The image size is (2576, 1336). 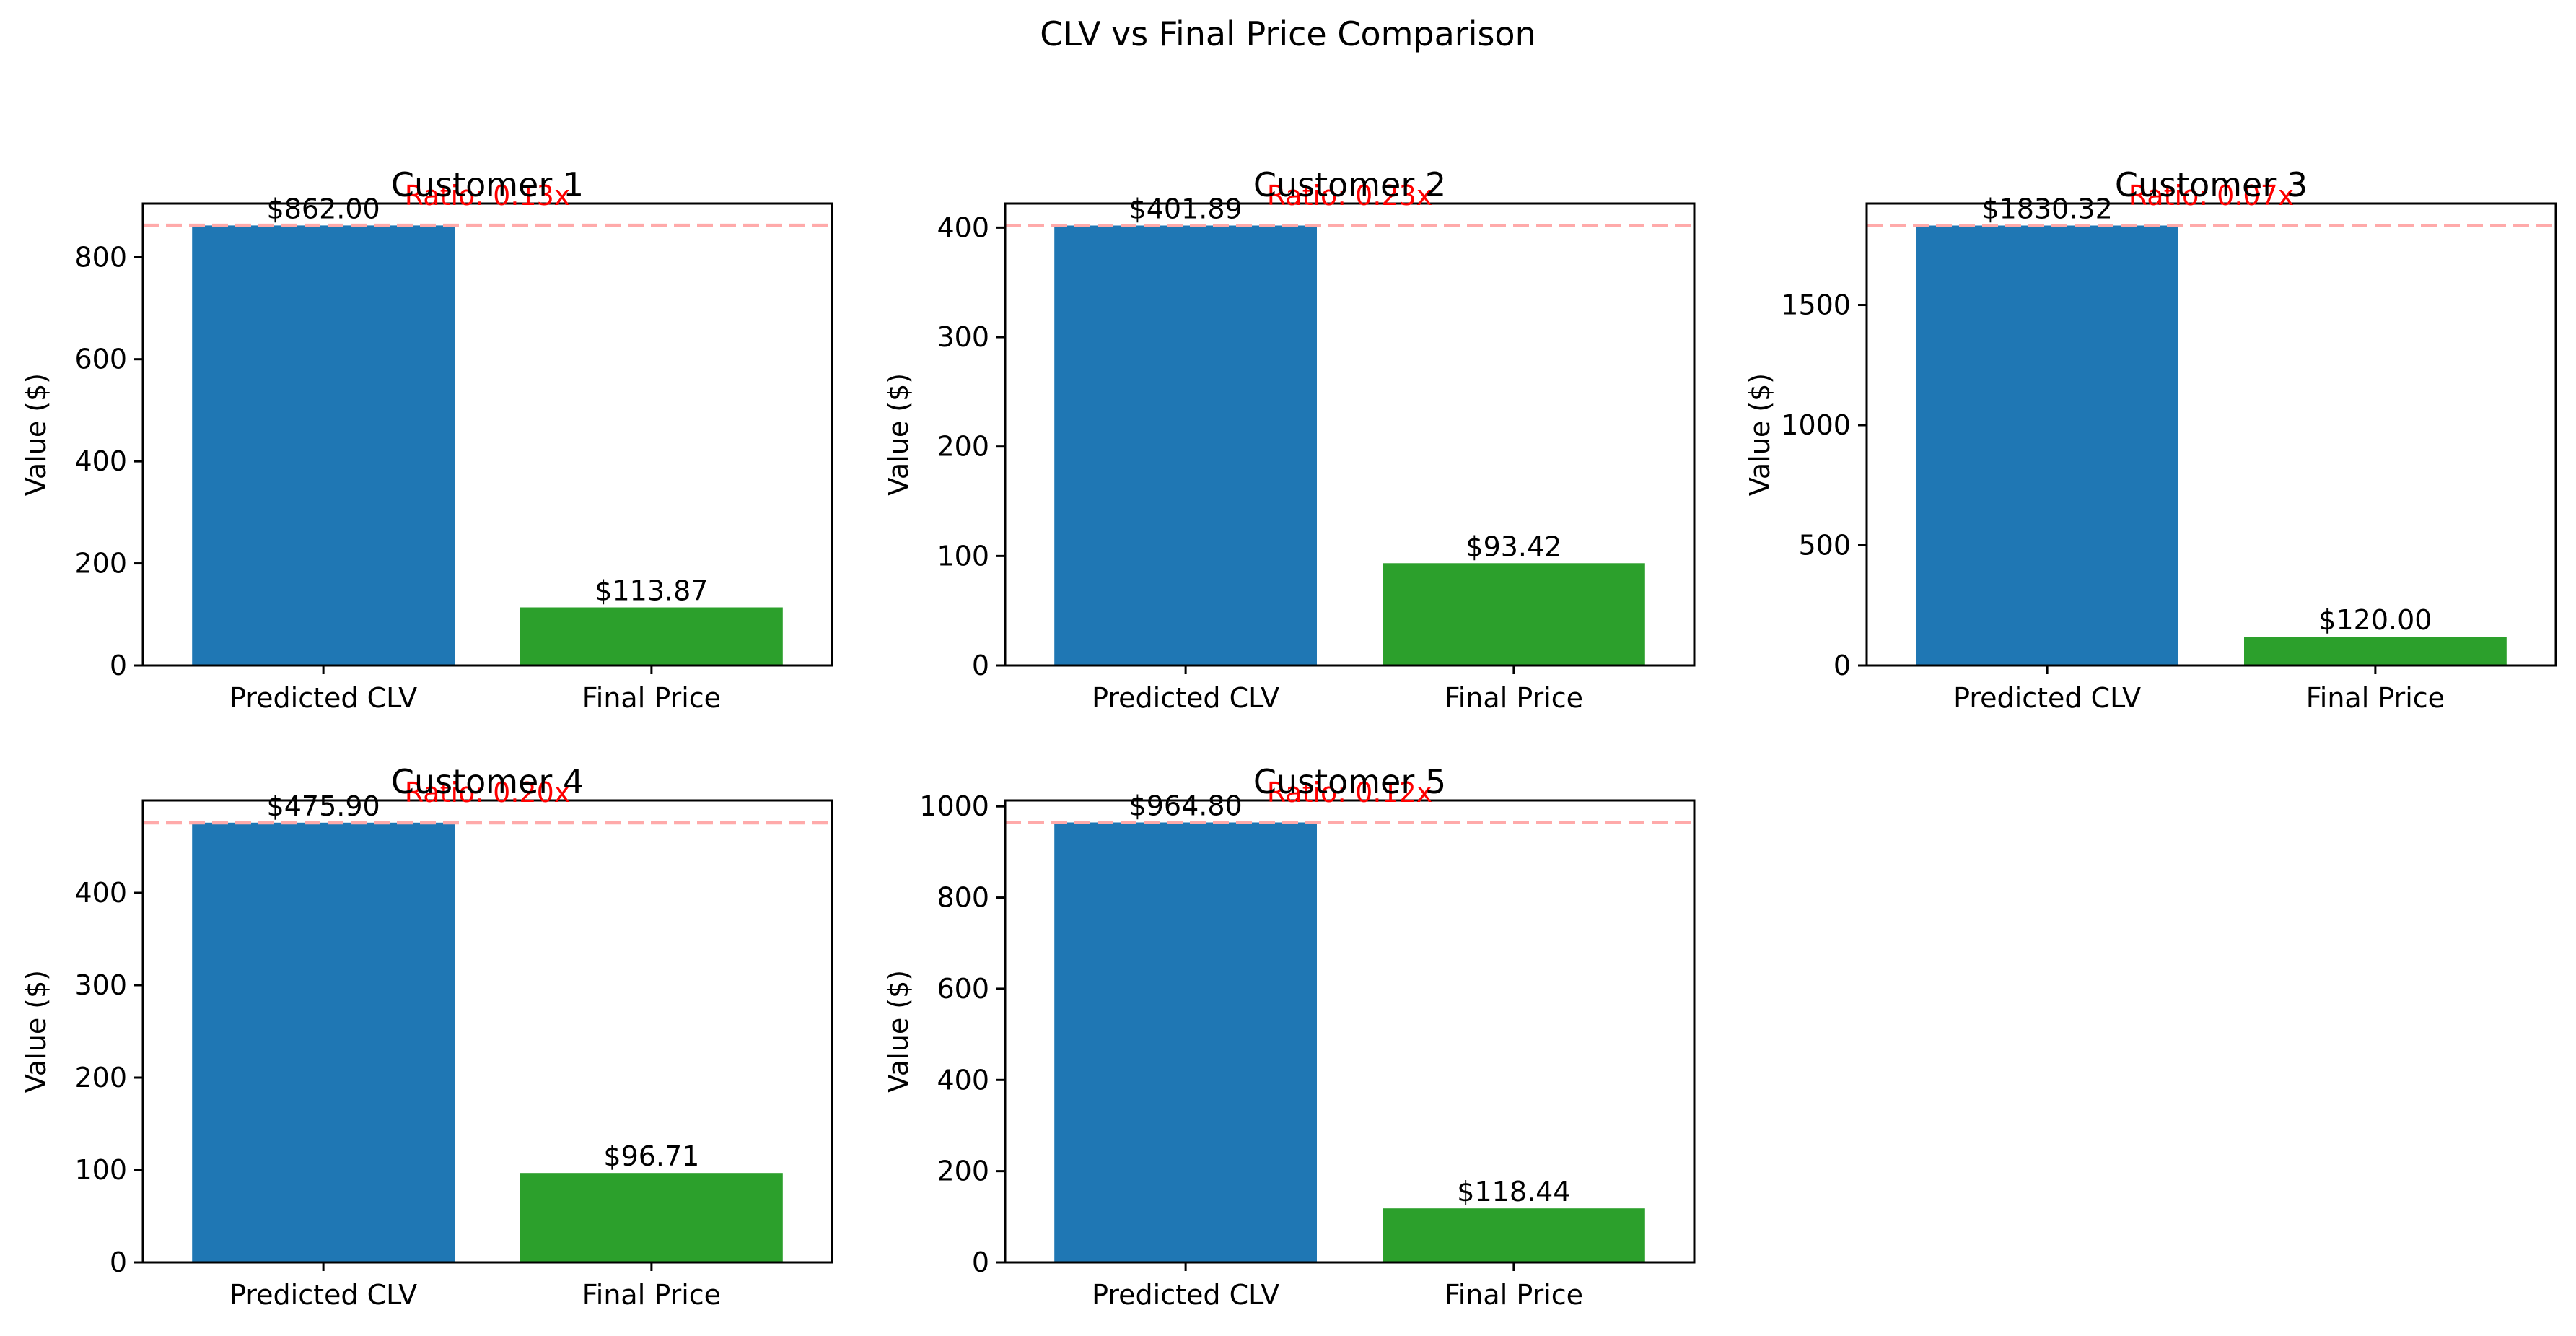 I want to click on y-tick-label: 500, so click(x=1824, y=546).